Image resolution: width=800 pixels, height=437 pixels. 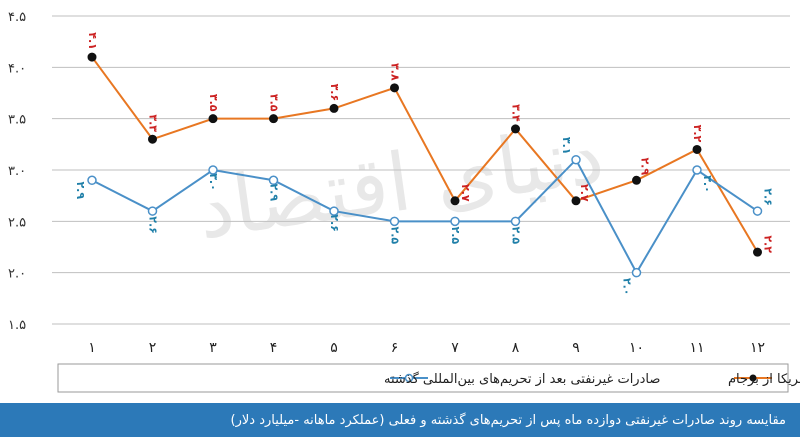 What do you see at coordinates (334, 93) in the screenshot?
I see `data-label: ۳.۶` at bounding box center [334, 93].